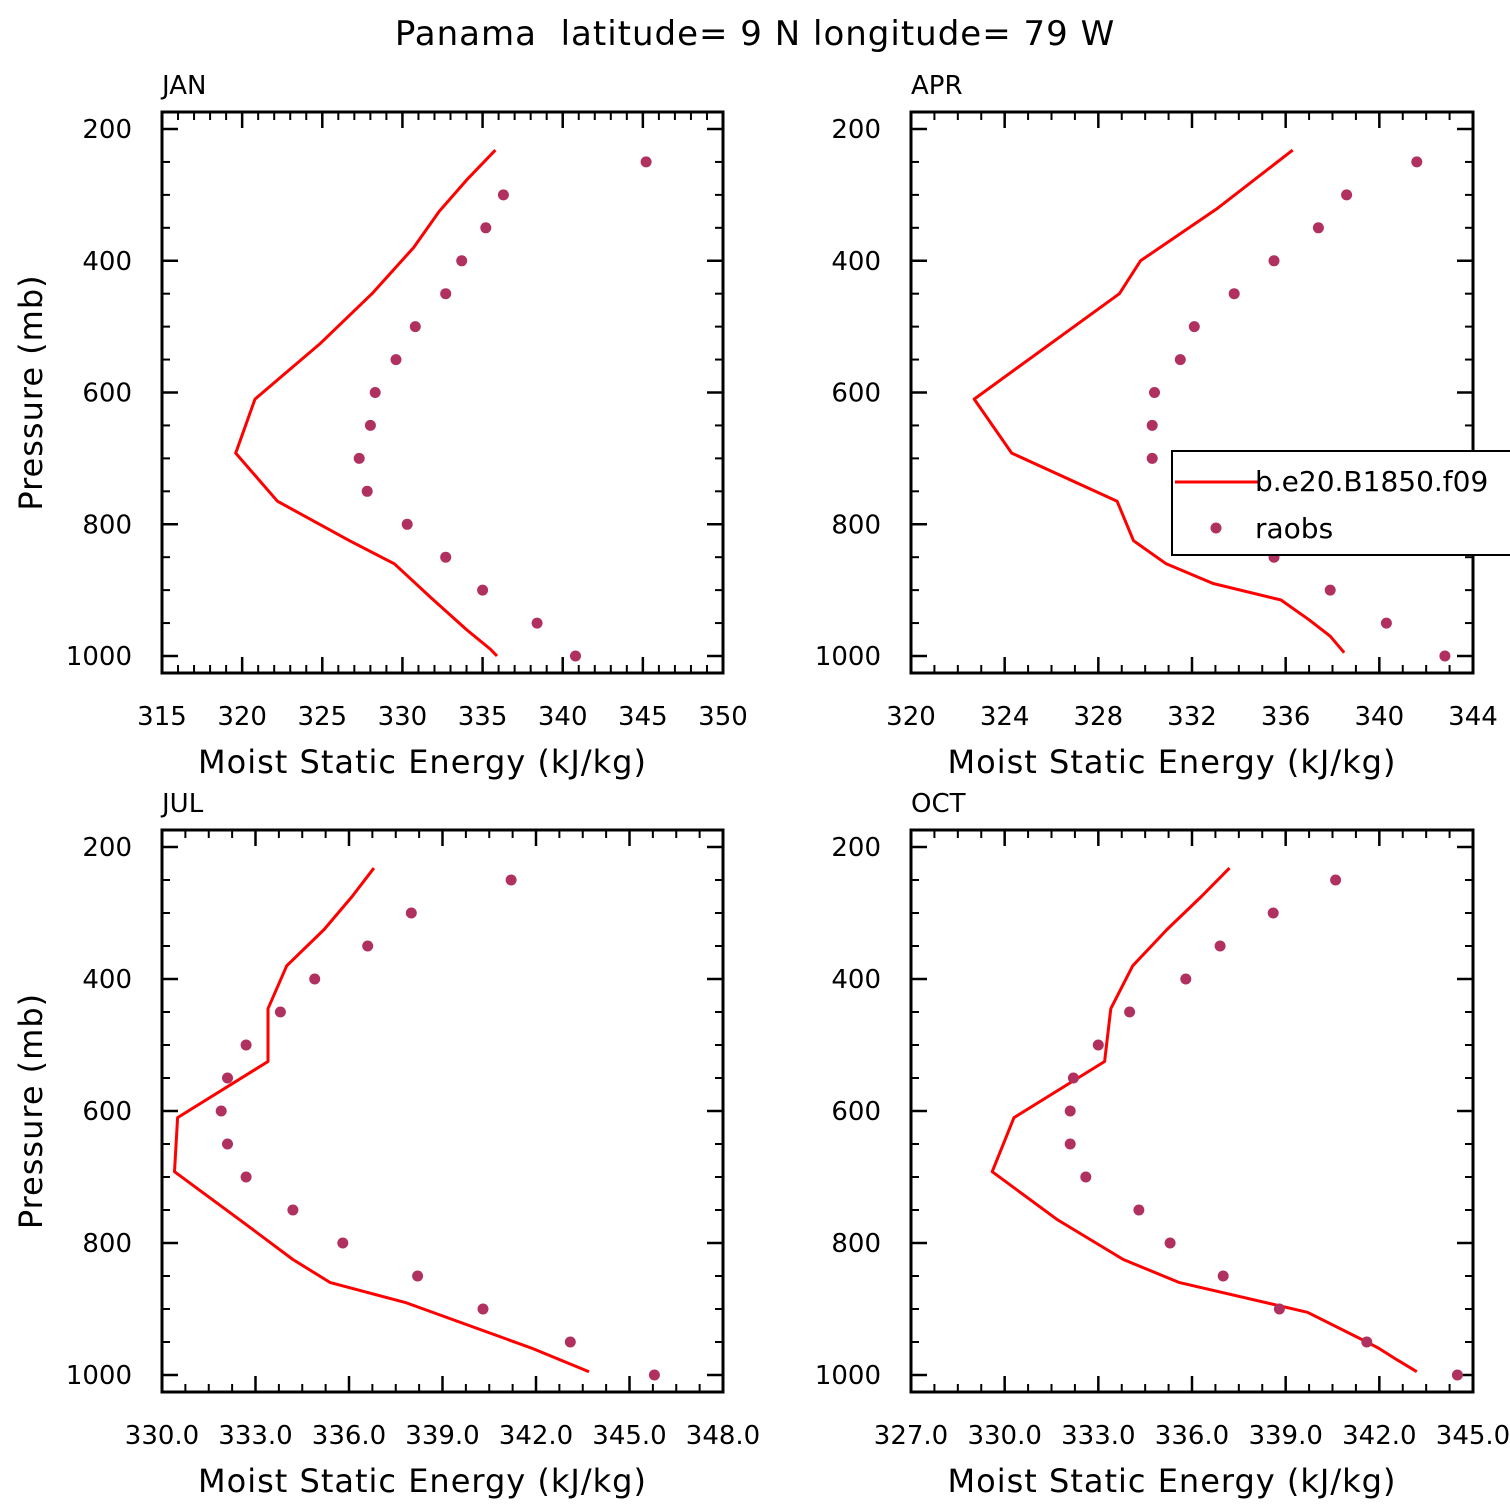  Describe the element at coordinates (183, 86) in the screenshot. I see `panel-title: JAN` at that location.